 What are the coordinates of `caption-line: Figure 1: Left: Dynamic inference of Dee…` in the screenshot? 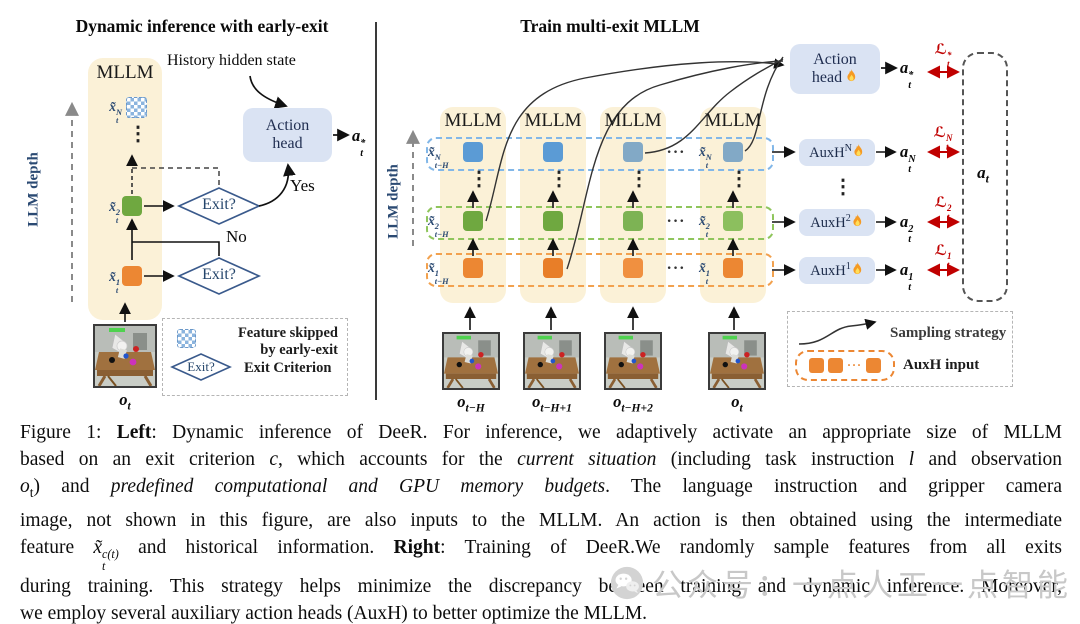 It's located at (541, 432).